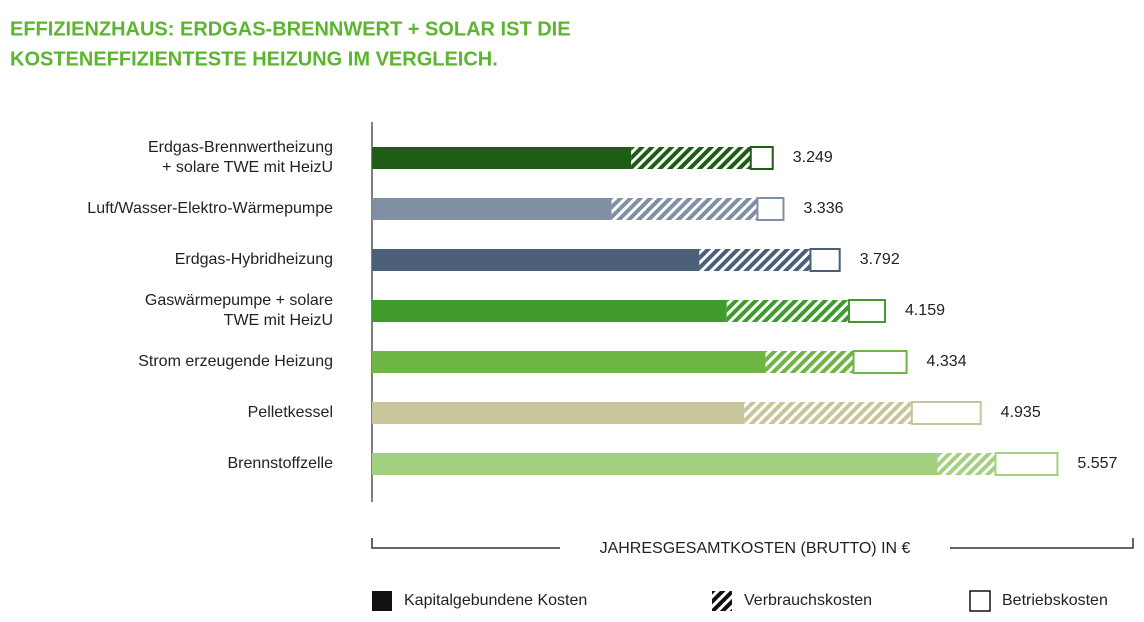  I want to click on total-label: 3.792, so click(880, 259).